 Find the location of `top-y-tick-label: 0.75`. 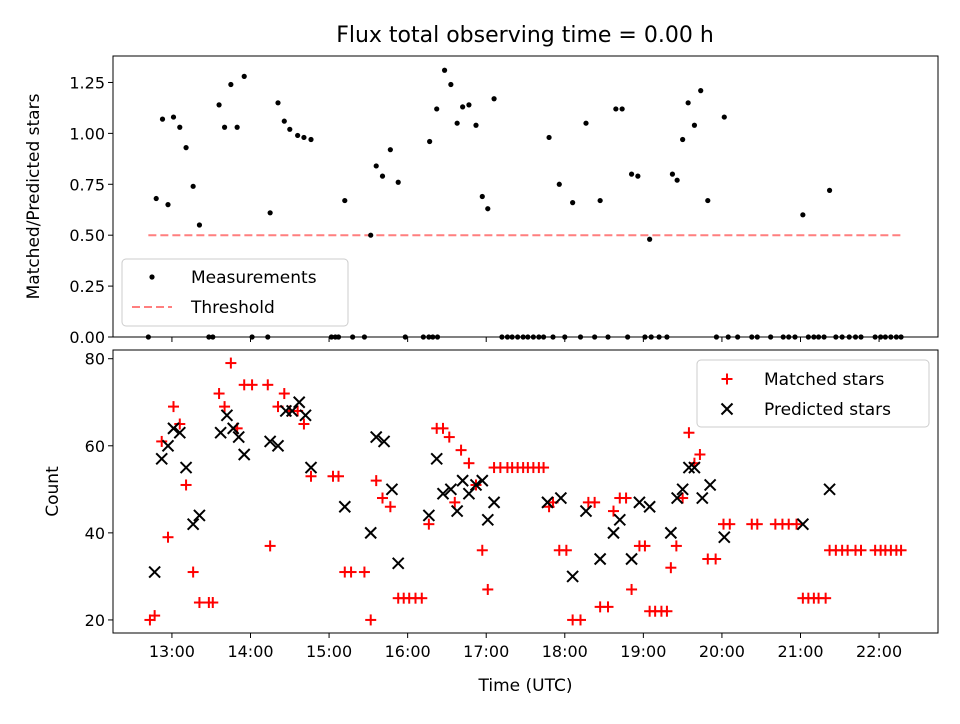

top-y-tick-label: 0.75 is located at coordinates (87, 184).